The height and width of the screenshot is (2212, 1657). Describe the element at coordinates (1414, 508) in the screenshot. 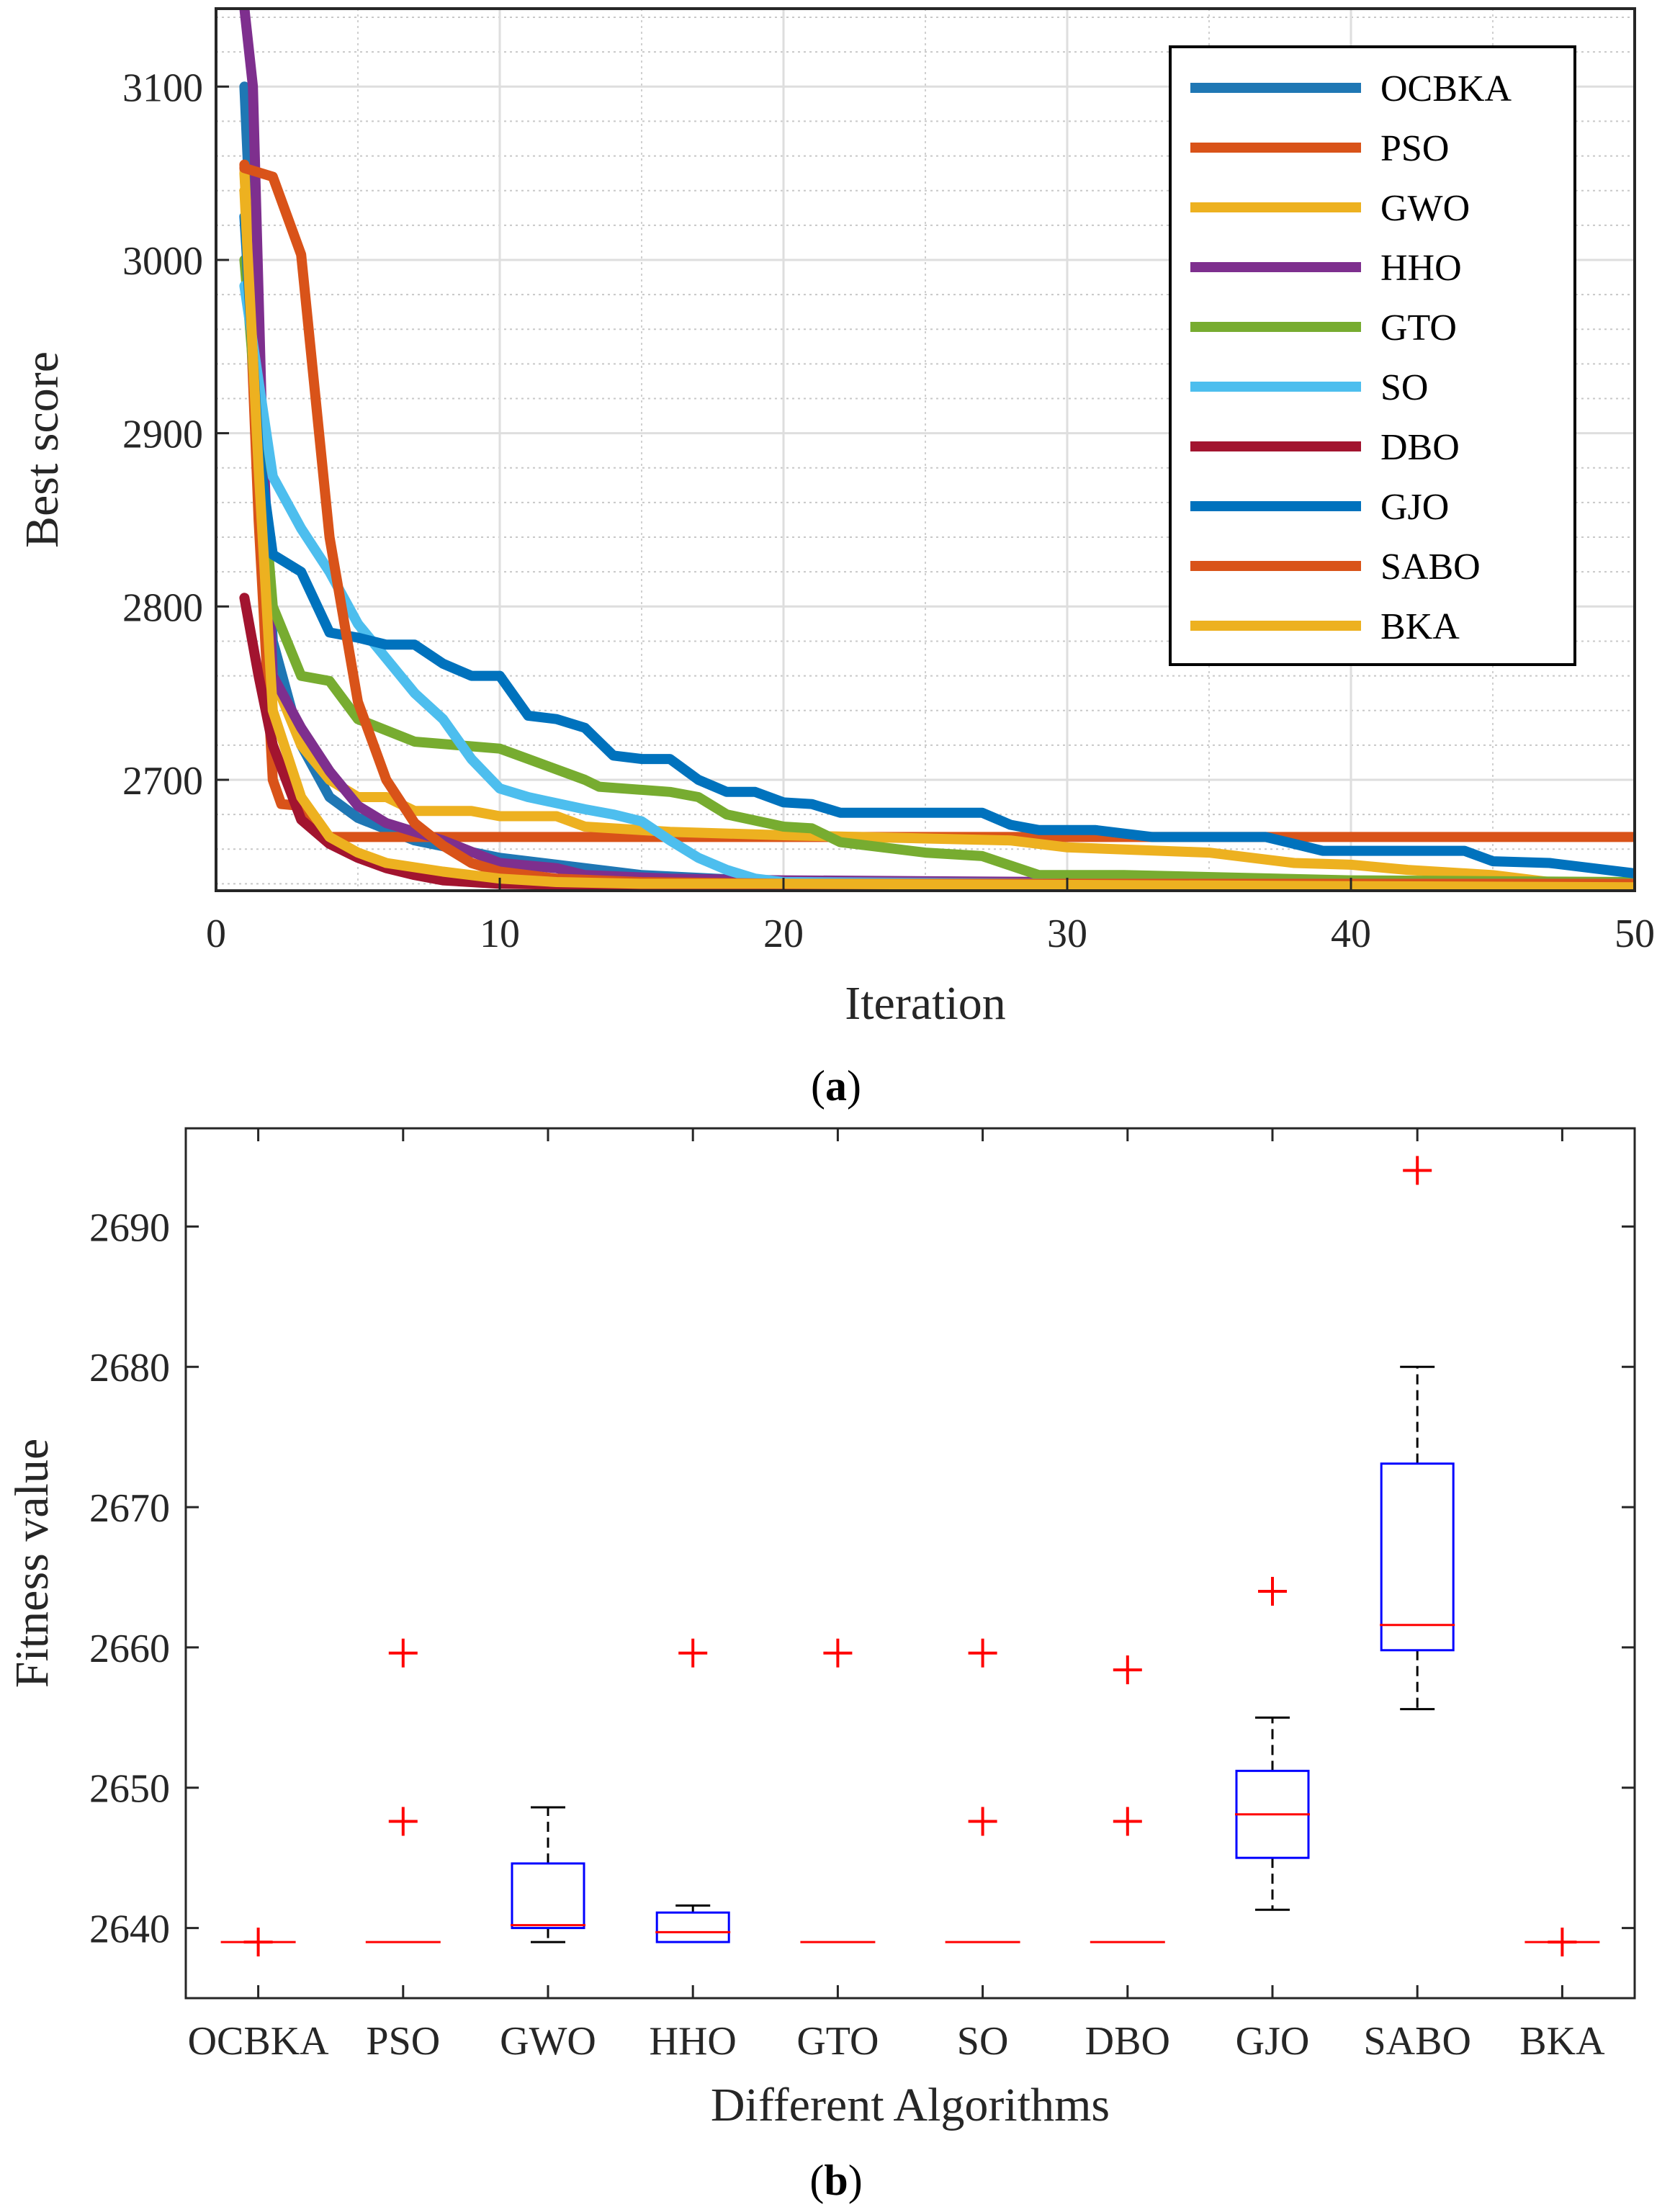

I see `legend-label-gjo: GJO` at that location.